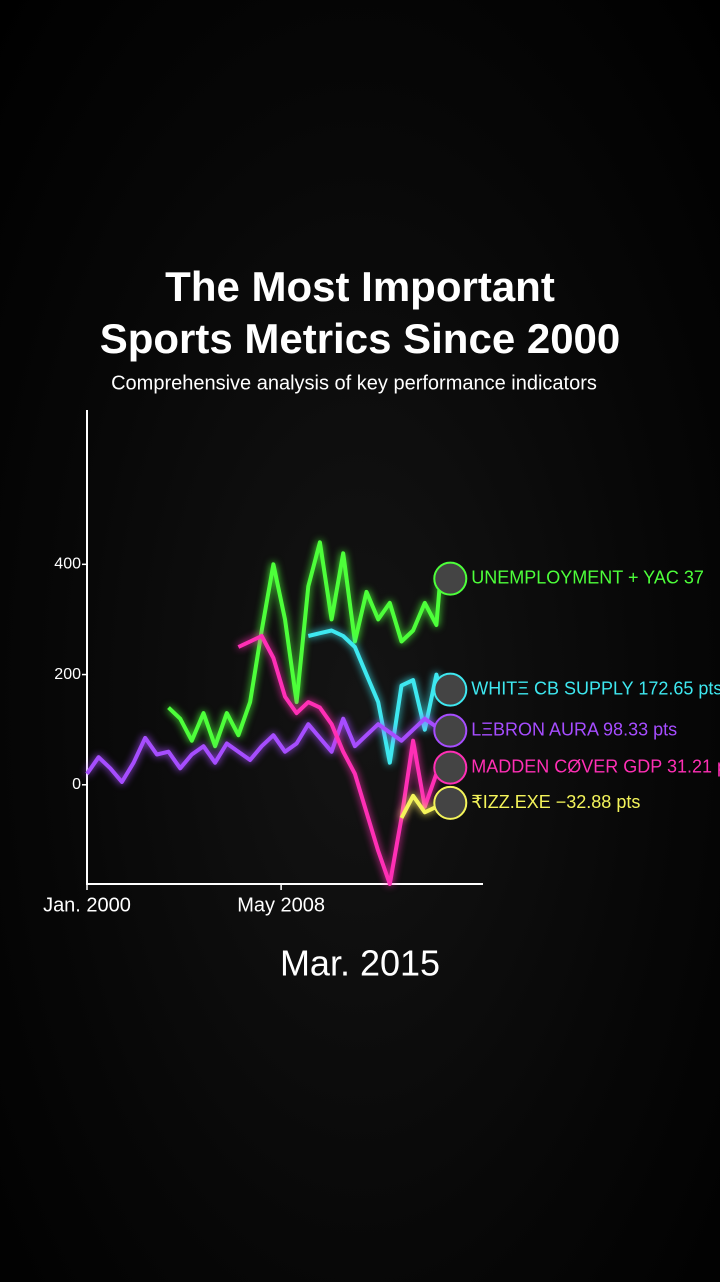 This screenshot has width=720, height=1282. What do you see at coordinates (575, 577) in the screenshot?
I see `series-name: UNEMPLOYMENT + YAC` at bounding box center [575, 577].